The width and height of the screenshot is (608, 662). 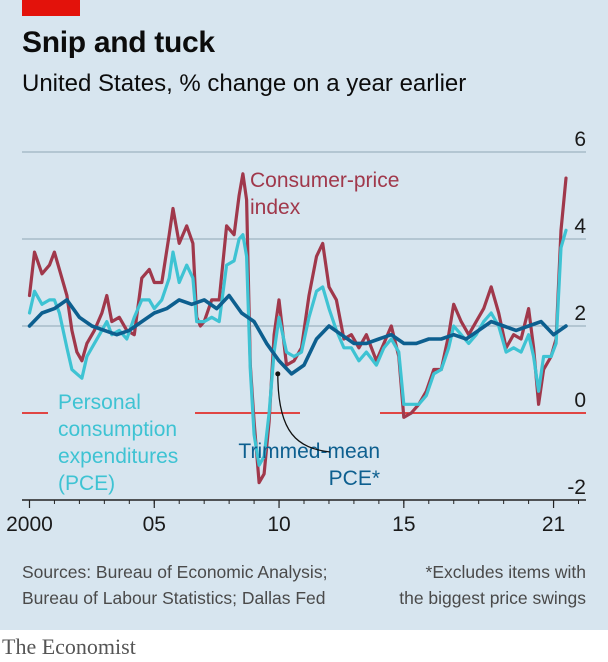 What do you see at coordinates (553, 524) in the screenshot?
I see `x-tick-label: 21` at bounding box center [553, 524].